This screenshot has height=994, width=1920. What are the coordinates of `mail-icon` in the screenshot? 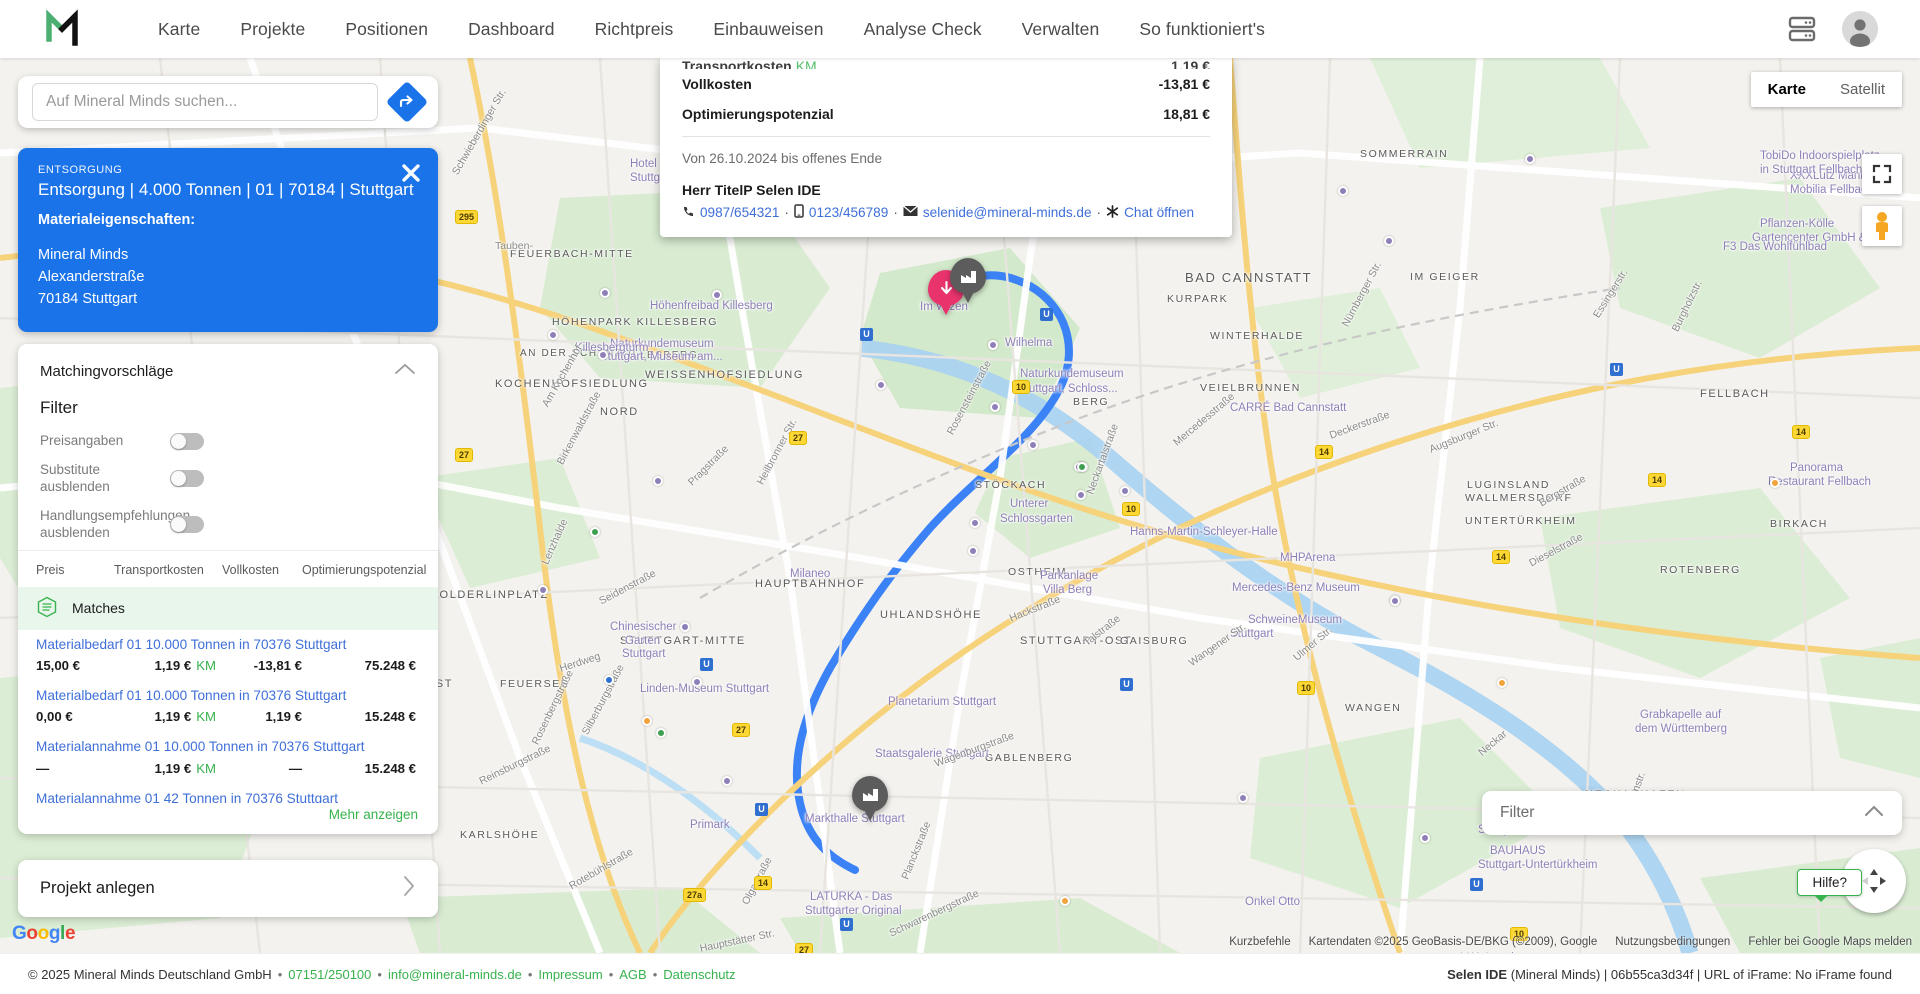 It's located at (910, 212).